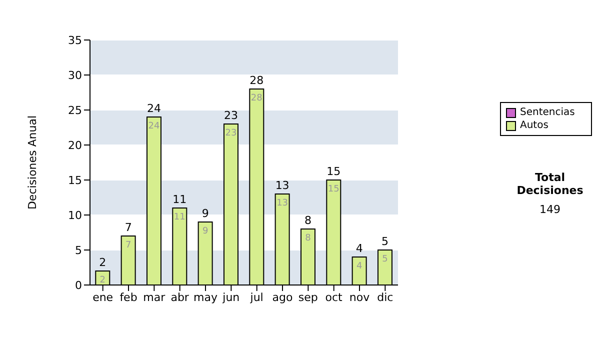  Describe the element at coordinates (333, 171) in the screenshot. I see `total-label: 15` at that location.